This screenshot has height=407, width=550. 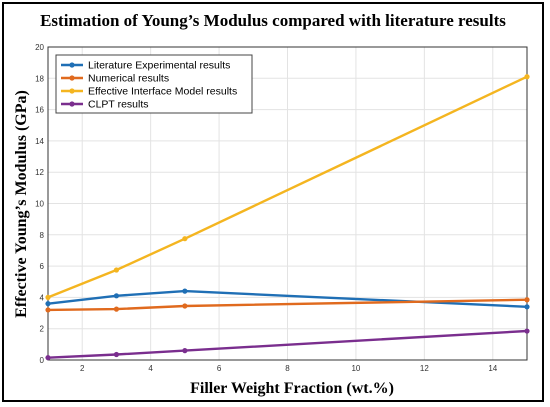 What do you see at coordinates (39, 204) in the screenshot?
I see `y-tick-label: 10` at bounding box center [39, 204].